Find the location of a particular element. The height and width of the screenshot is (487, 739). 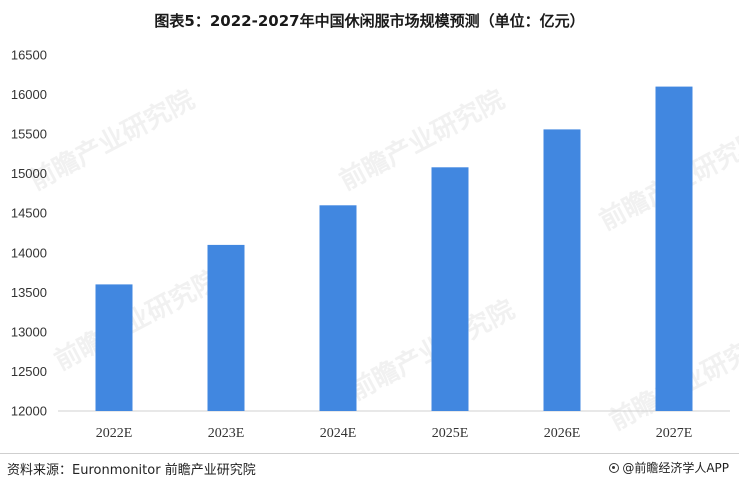

y-tick-label: 16500 is located at coordinates (29, 55).